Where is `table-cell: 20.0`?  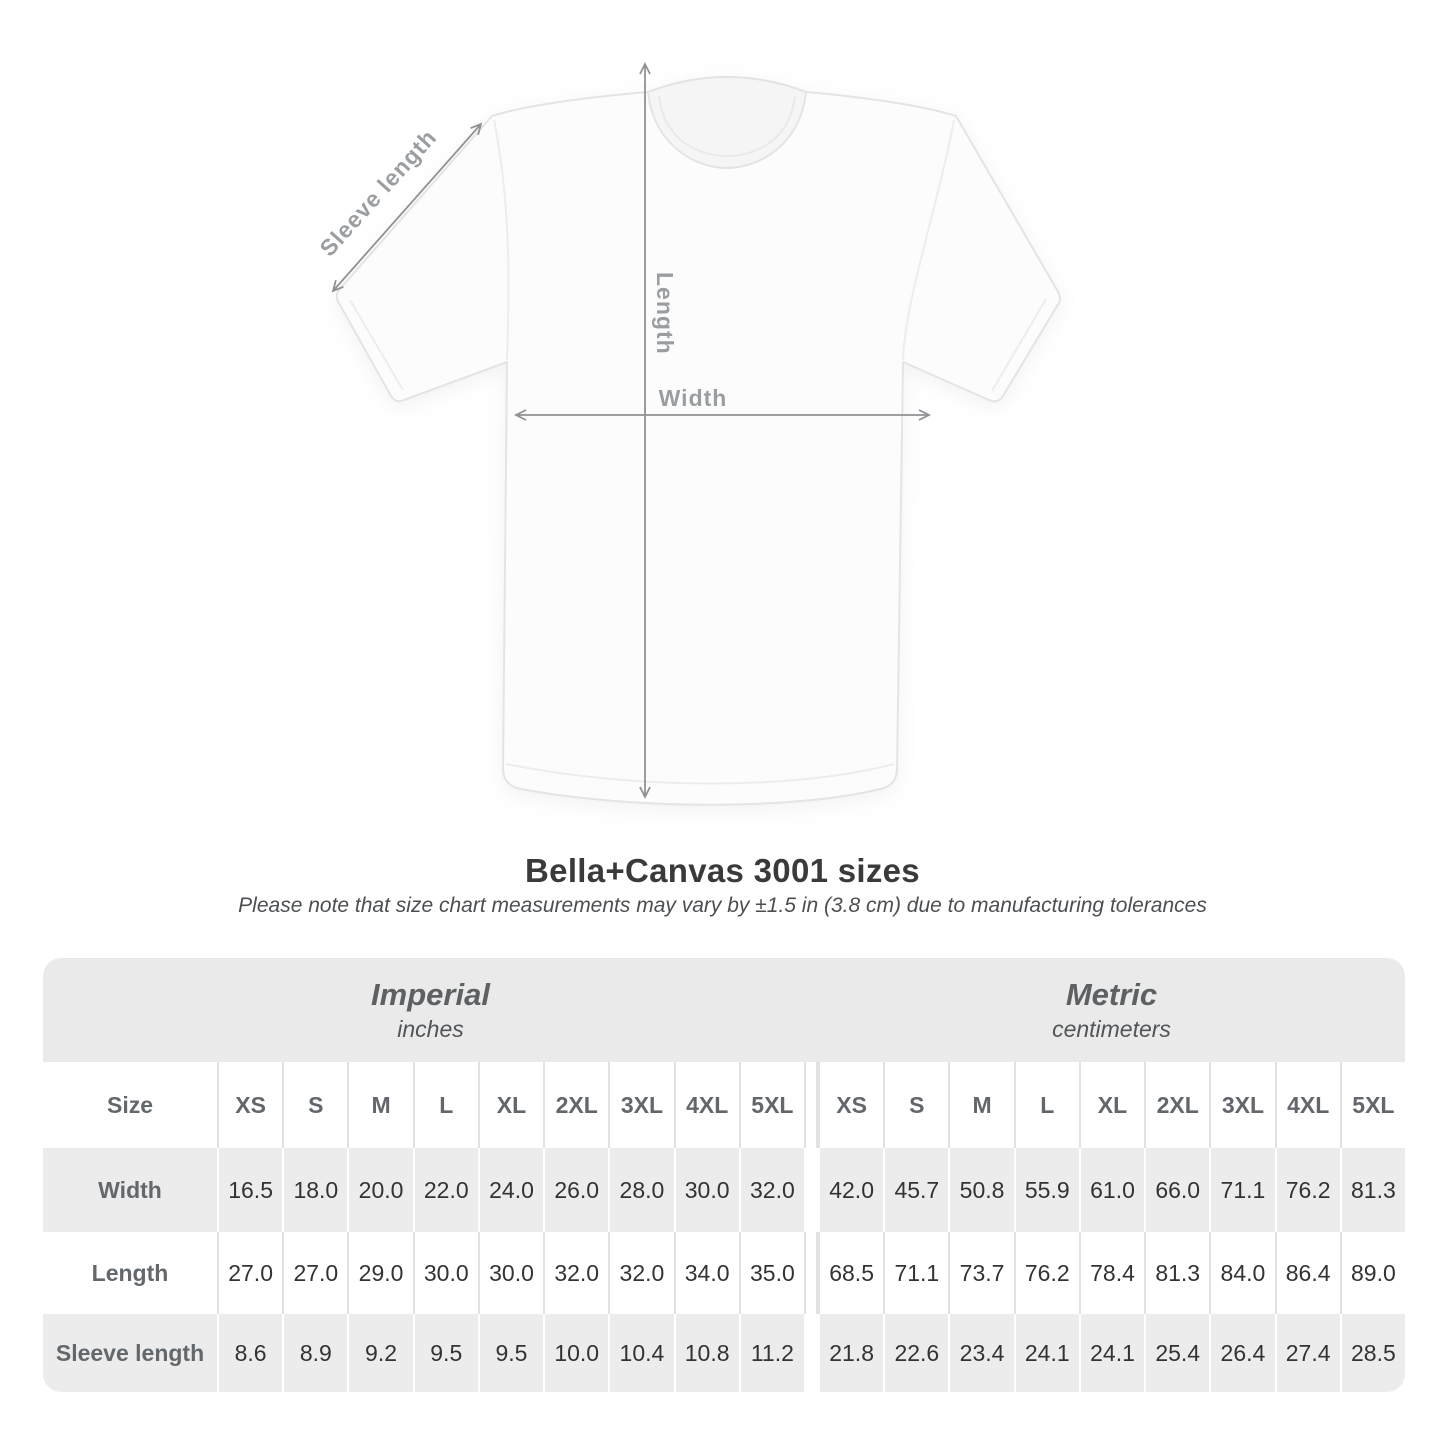
table-cell: 20.0 is located at coordinates (380, 1190).